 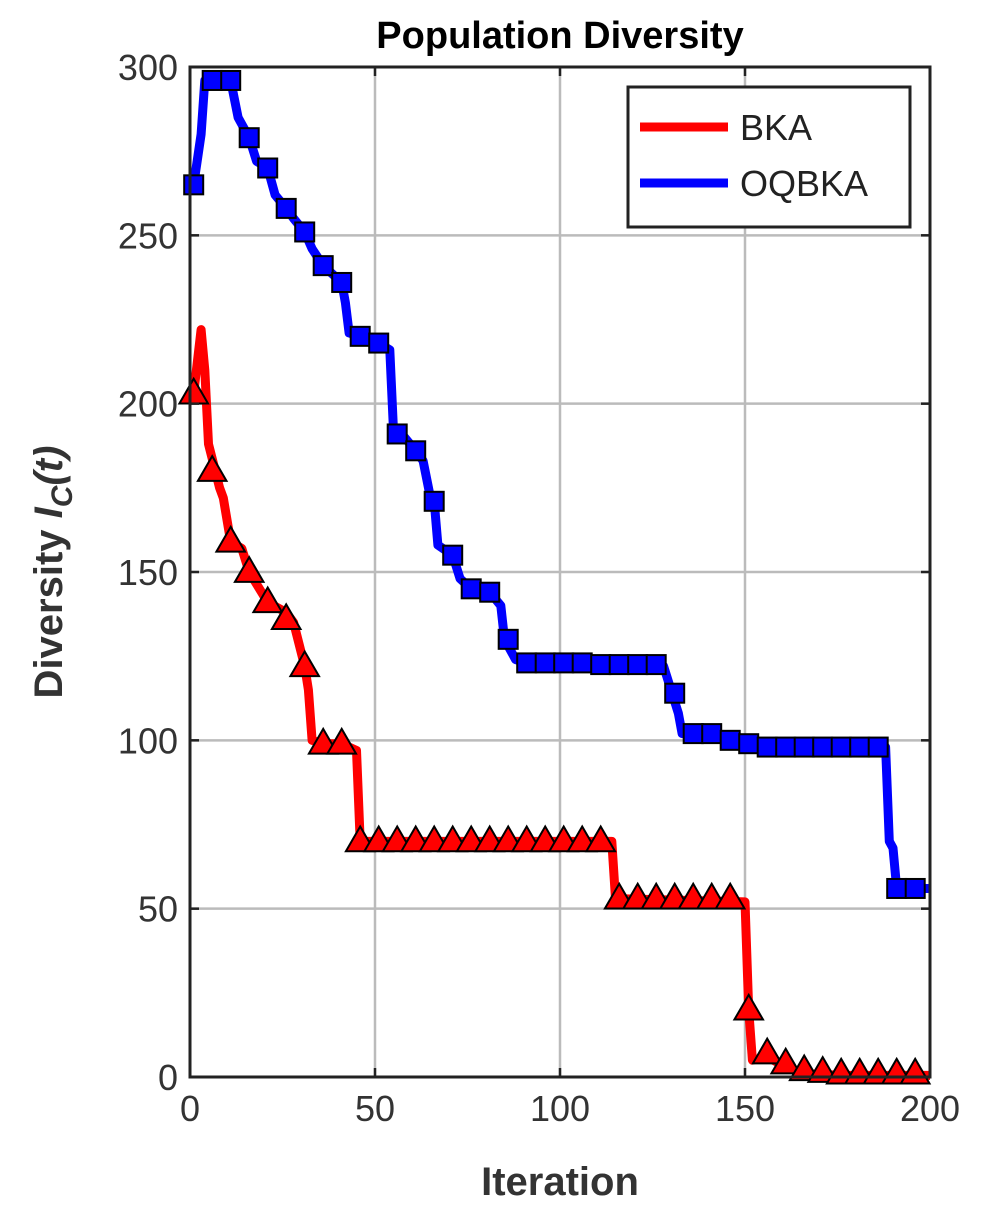 What do you see at coordinates (49, 466) in the screenshot?
I see `y-label-argument: (t)` at bounding box center [49, 466].